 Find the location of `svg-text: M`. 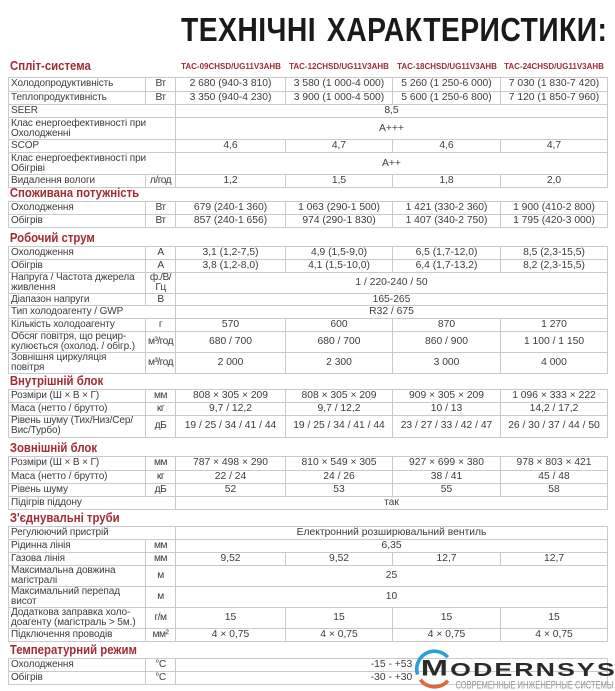

svg-text: M is located at coordinates (434, 668).